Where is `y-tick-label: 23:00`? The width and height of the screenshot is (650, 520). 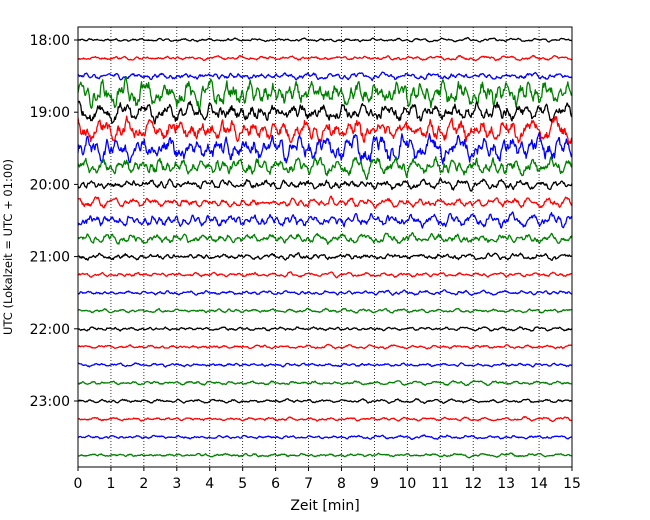 y-tick-label: 23:00 is located at coordinates (50, 402).